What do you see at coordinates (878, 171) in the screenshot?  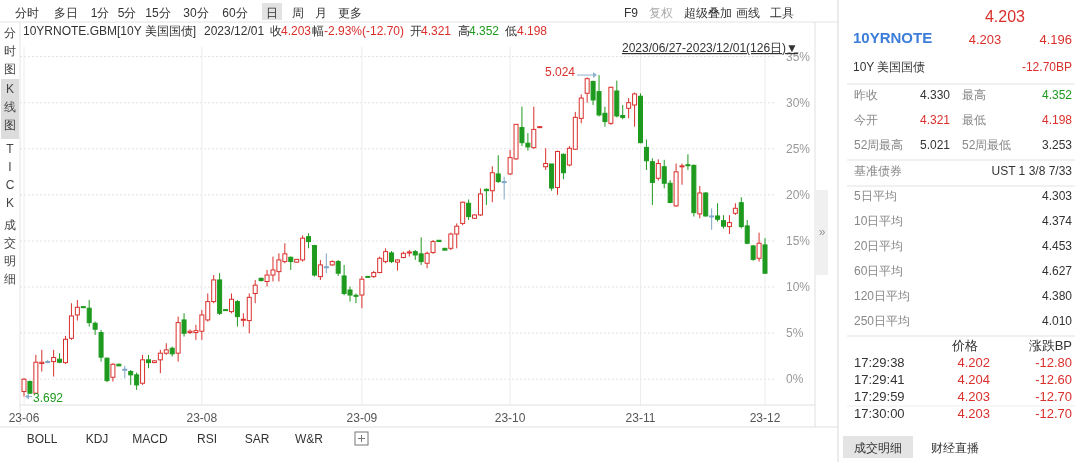 I see `text: 基准债券` at bounding box center [878, 171].